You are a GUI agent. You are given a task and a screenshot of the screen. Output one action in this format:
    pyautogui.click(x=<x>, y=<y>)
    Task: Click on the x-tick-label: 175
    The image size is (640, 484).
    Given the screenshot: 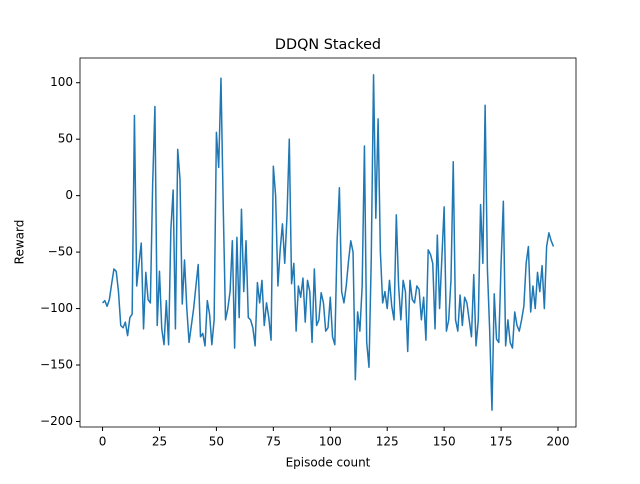 What is the action you would take?
    pyautogui.click(x=501, y=442)
    